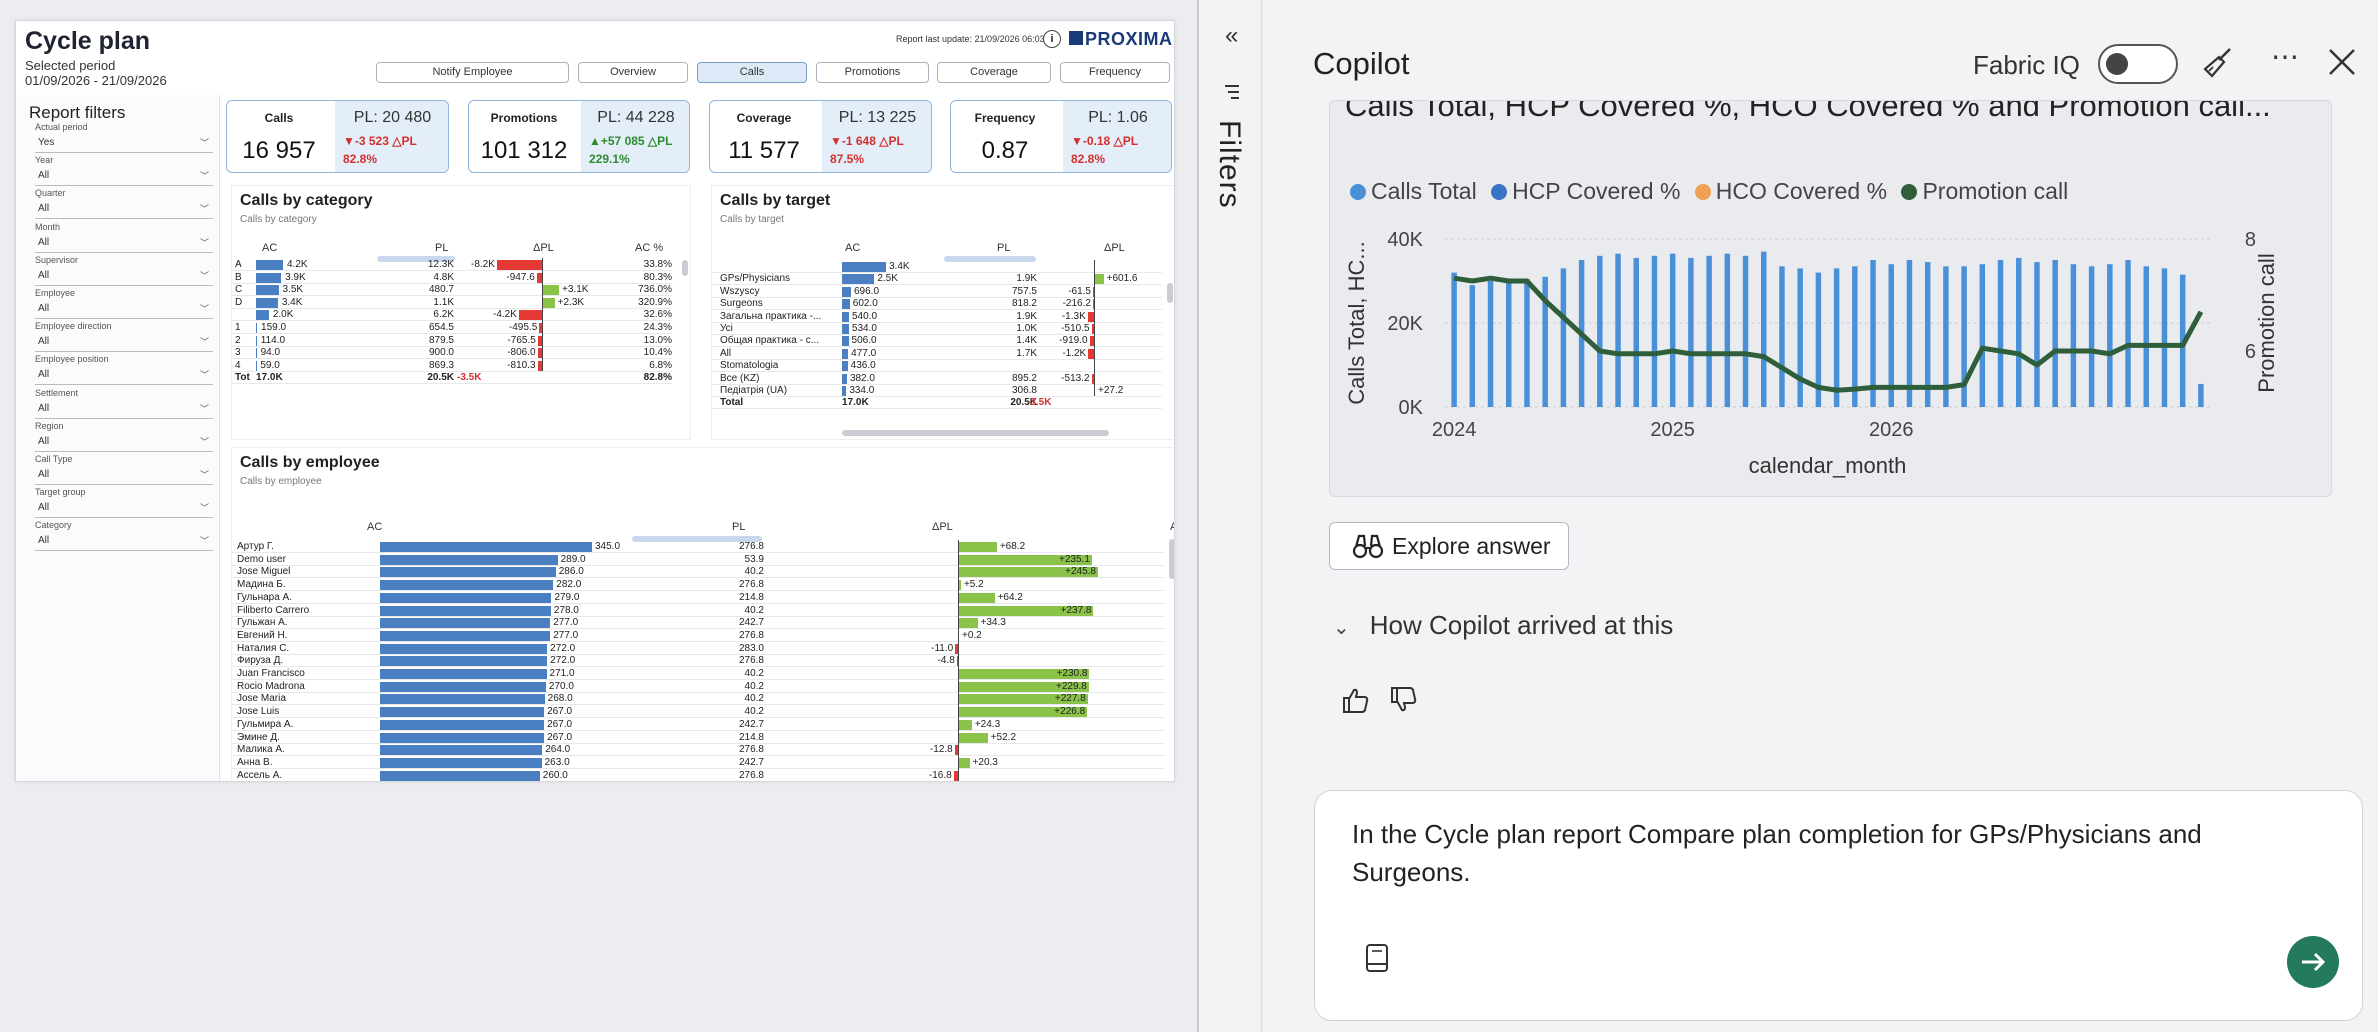  Describe the element at coordinates (457, 290) in the screenshot. I see `table-row: C 3.5K 480.7 +3.1K 736.0%` at that location.